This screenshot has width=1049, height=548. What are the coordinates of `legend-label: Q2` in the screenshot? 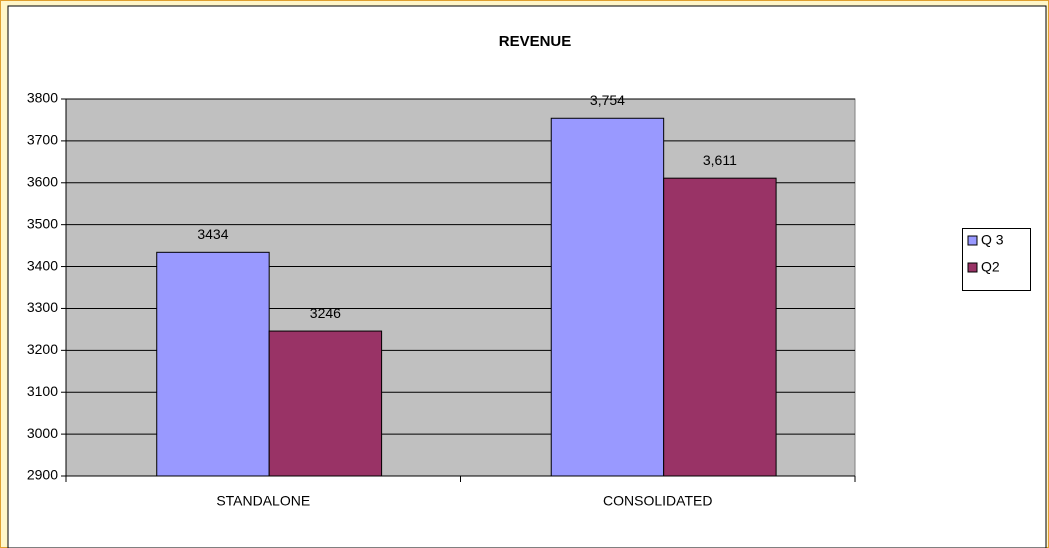 It's located at (990, 267).